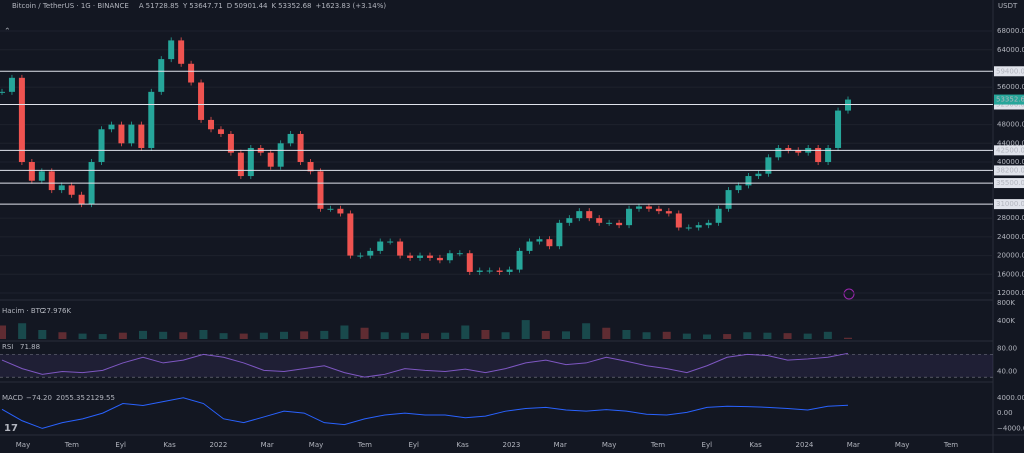 The height and width of the screenshot is (453, 1024). Describe the element at coordinates (294, 6) in the screenshot. I see `ohlc-value: 53352.68` at that location.